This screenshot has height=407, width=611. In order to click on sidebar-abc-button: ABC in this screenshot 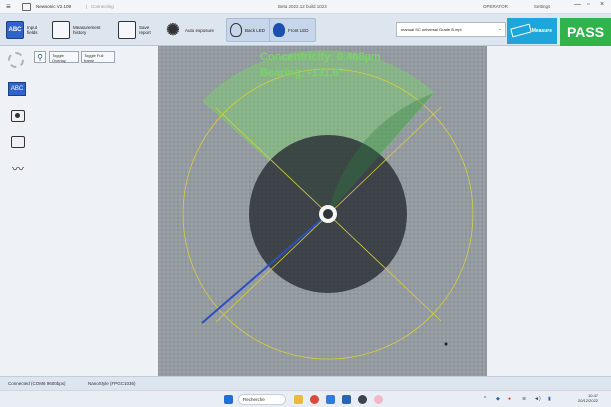, I will do `click(17, 89)`.